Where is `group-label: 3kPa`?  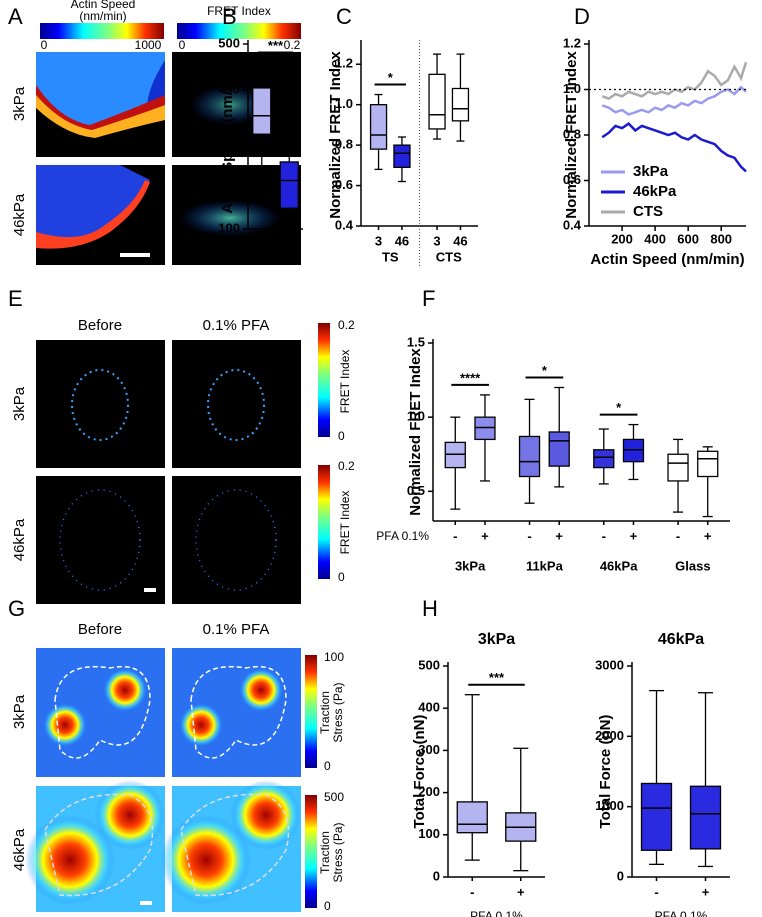
group-label: 3kPa is located at coordinates (470, 565).